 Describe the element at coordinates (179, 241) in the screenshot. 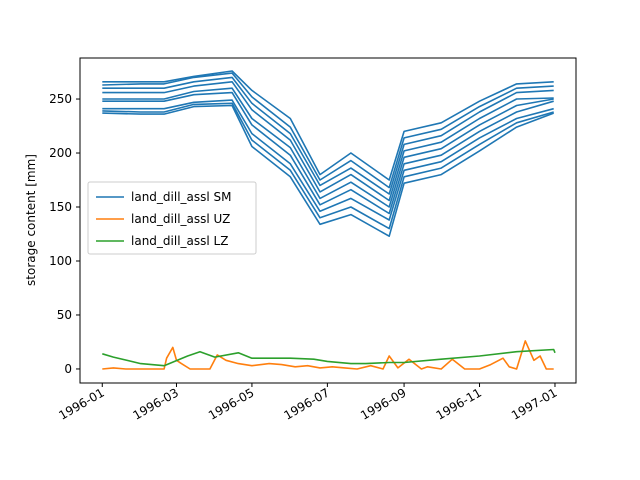

I see `legend-label-lz: land_dill_assl LZ` at that location.